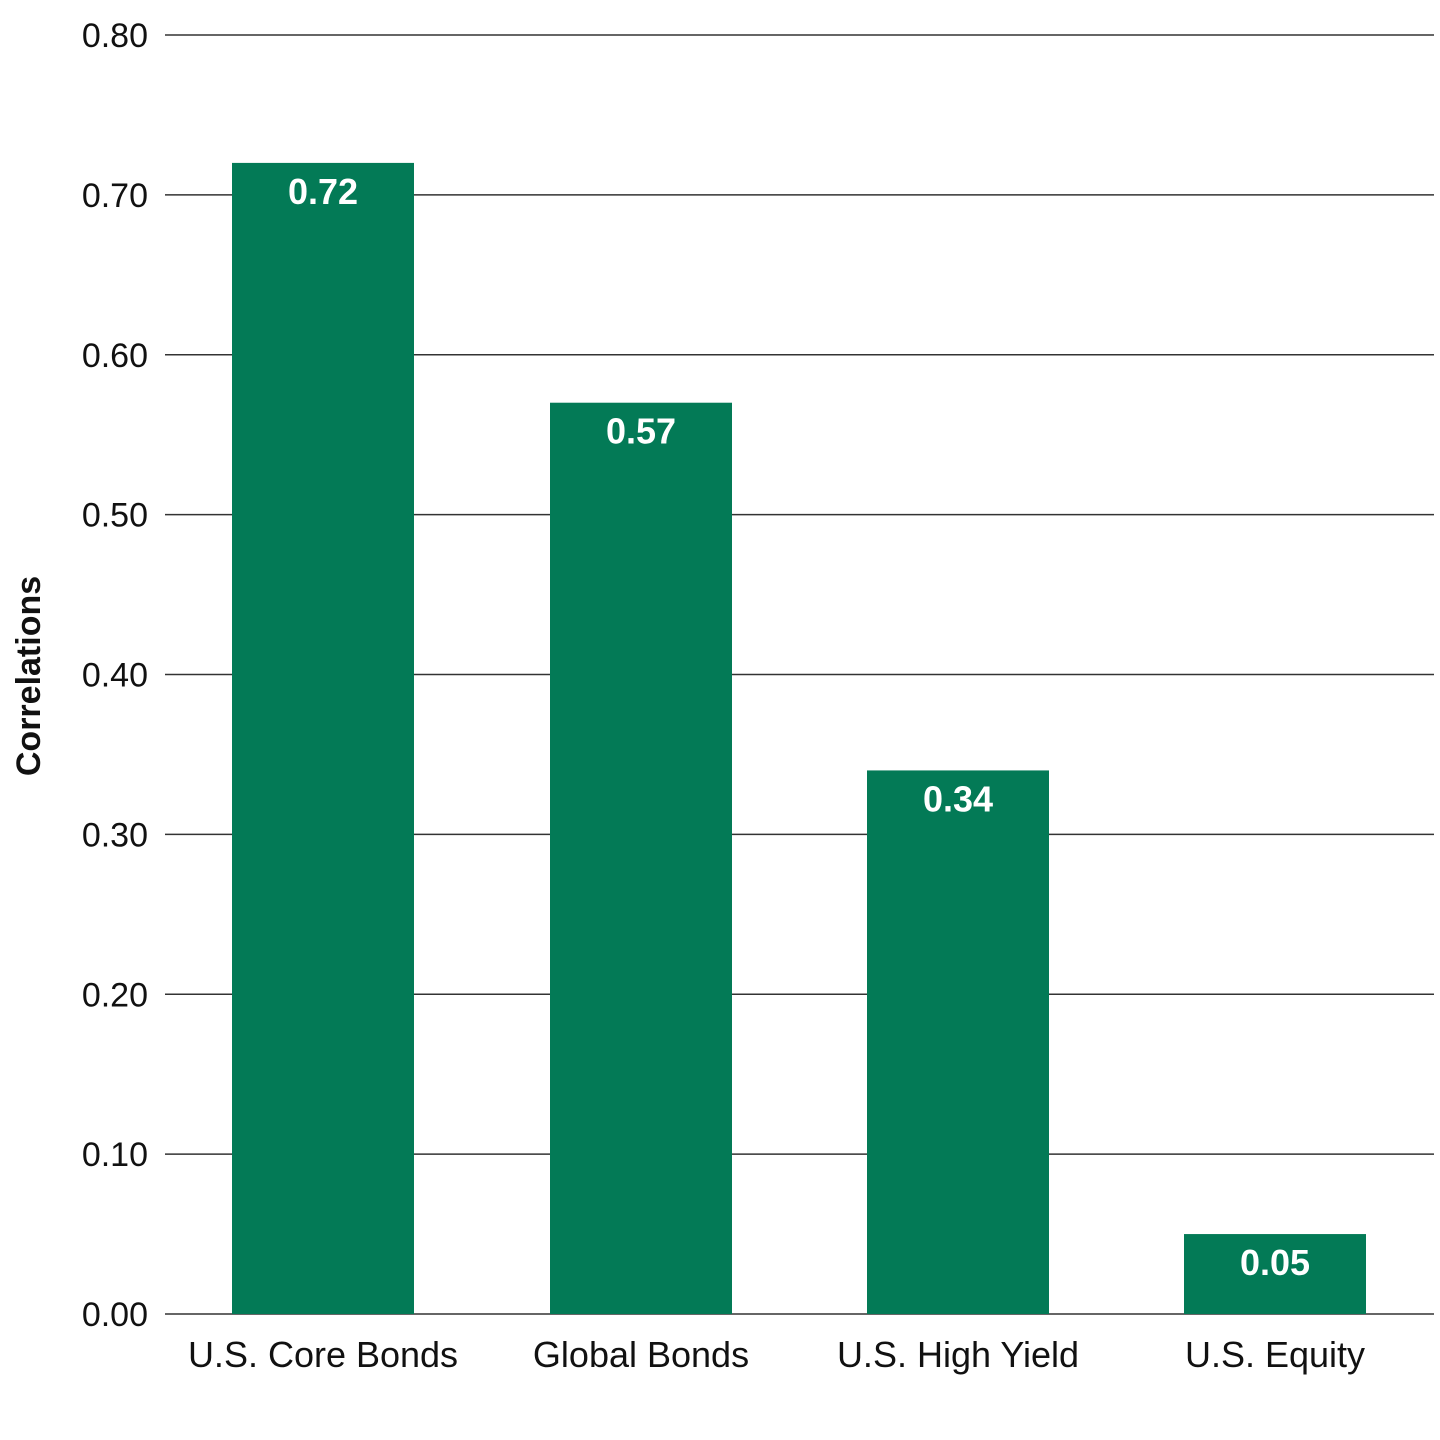  Describe the element at coordinates (115, 36) in the screenshot. I see `y-tick-label: 0.80` at that location.